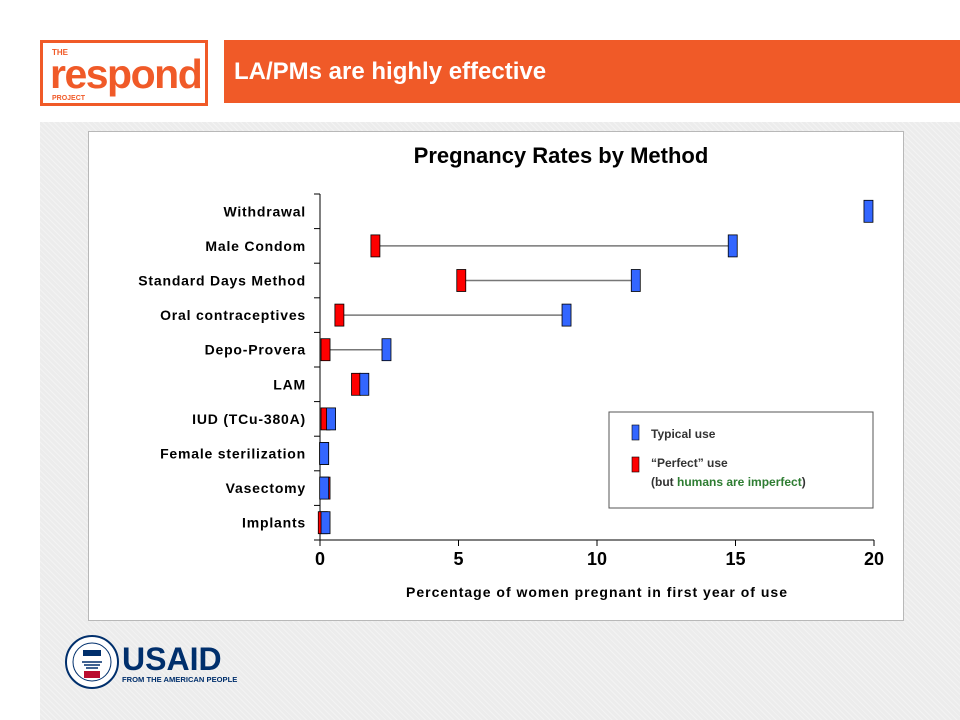 This screenshot has width=960, height=720. Describe the element at coordinates (635, 464) in the screenshot. I see `legend-perfect-swatch` at that location.